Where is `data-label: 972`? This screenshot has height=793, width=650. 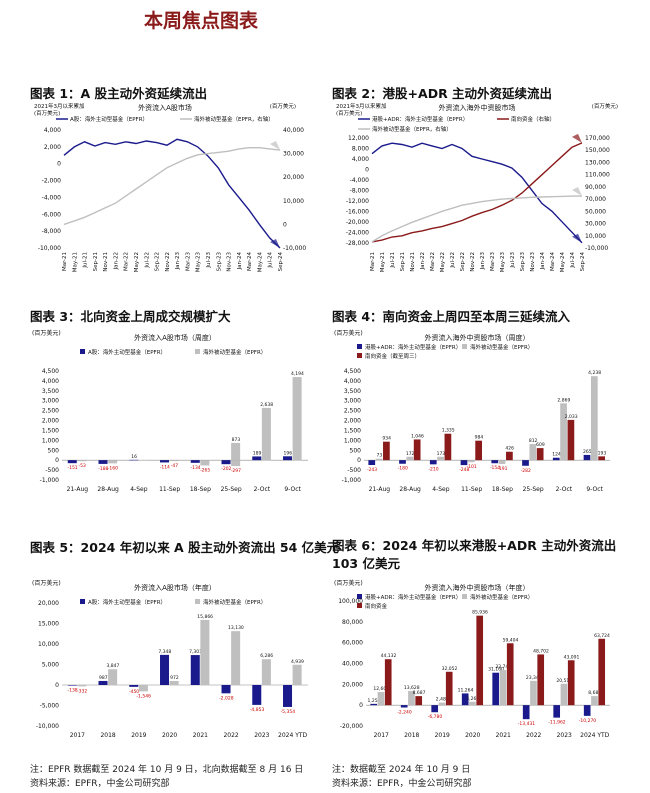
data-label: 972 is located at coordinates (174, 678).